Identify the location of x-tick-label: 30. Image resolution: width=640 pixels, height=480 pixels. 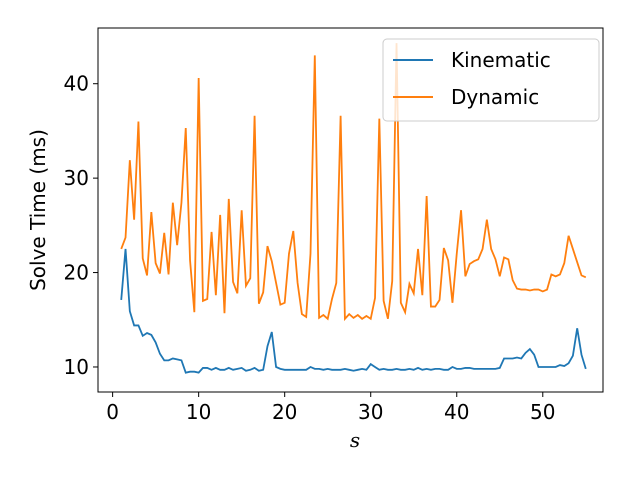
(370, 412).